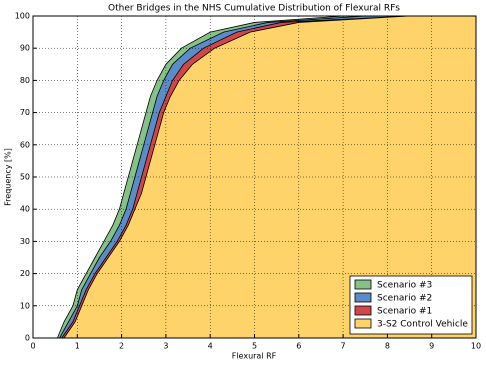  I want to click on y-tick-label: 70, so click(25, 112).